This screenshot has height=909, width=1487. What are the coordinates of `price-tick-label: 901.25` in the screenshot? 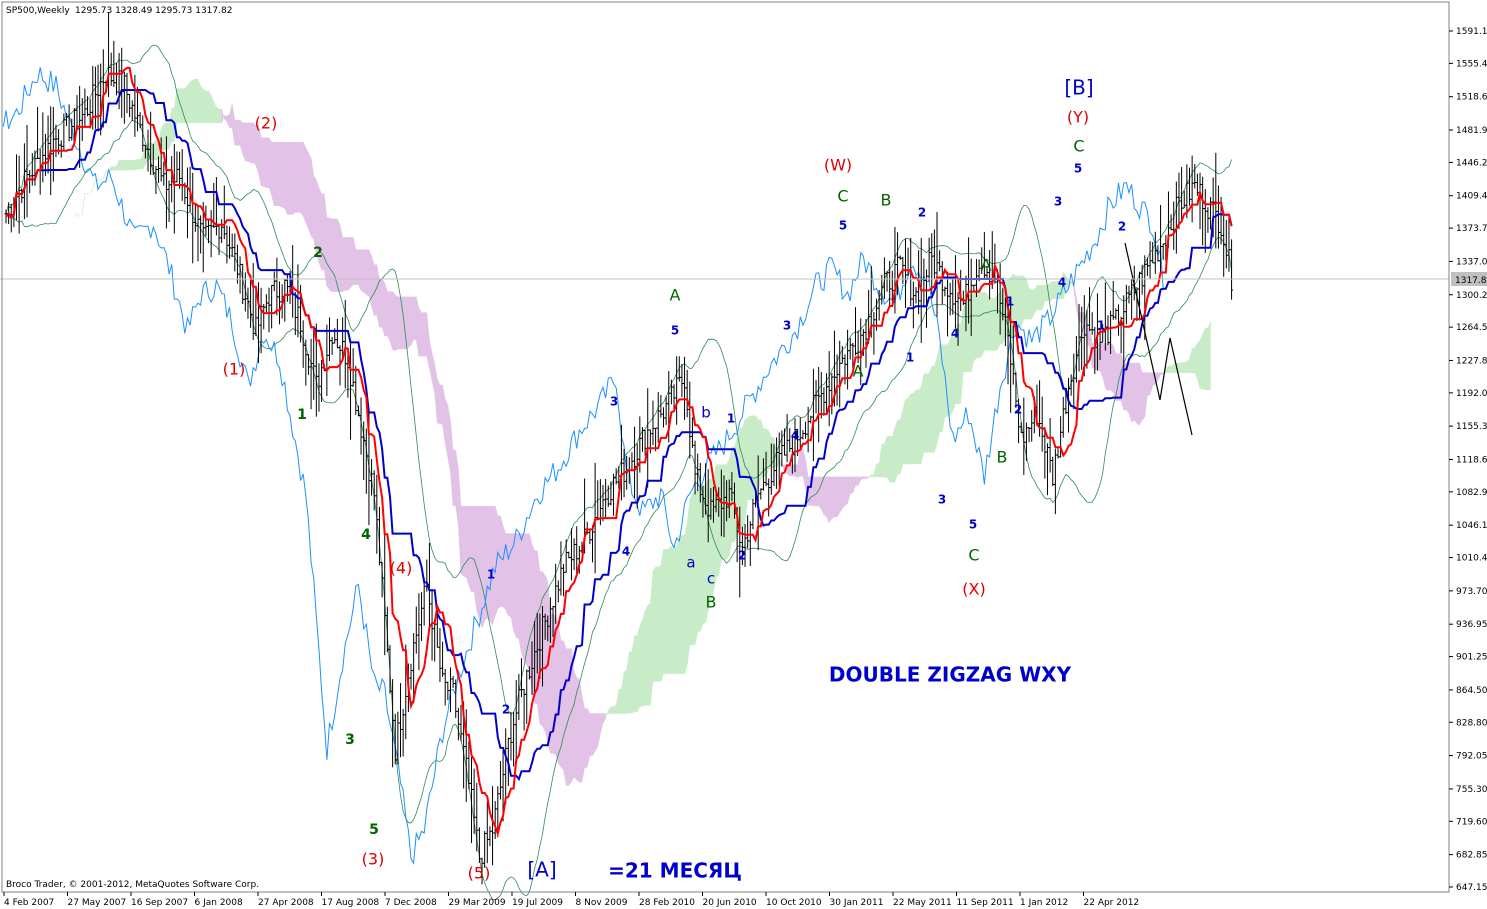 It's located at (1471, 658).